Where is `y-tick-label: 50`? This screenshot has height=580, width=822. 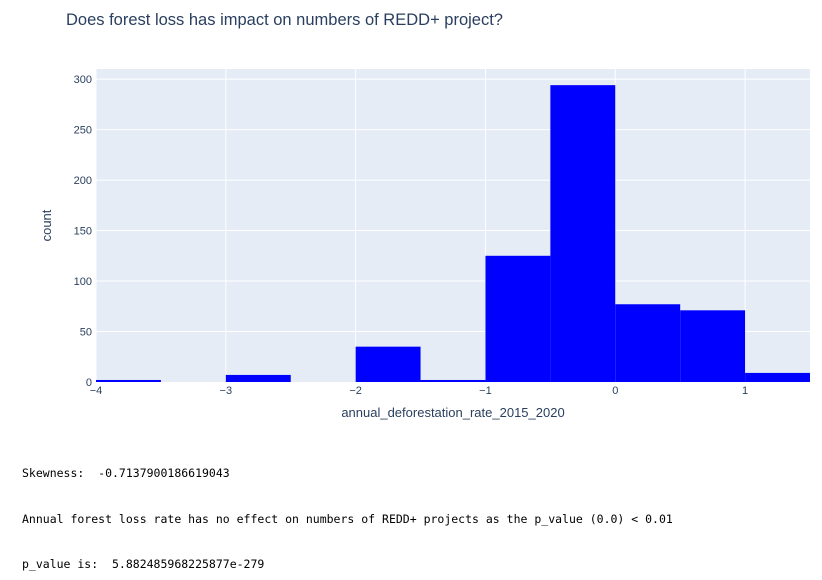 y-tick-label: 50 is located at coordinates (86, 333).